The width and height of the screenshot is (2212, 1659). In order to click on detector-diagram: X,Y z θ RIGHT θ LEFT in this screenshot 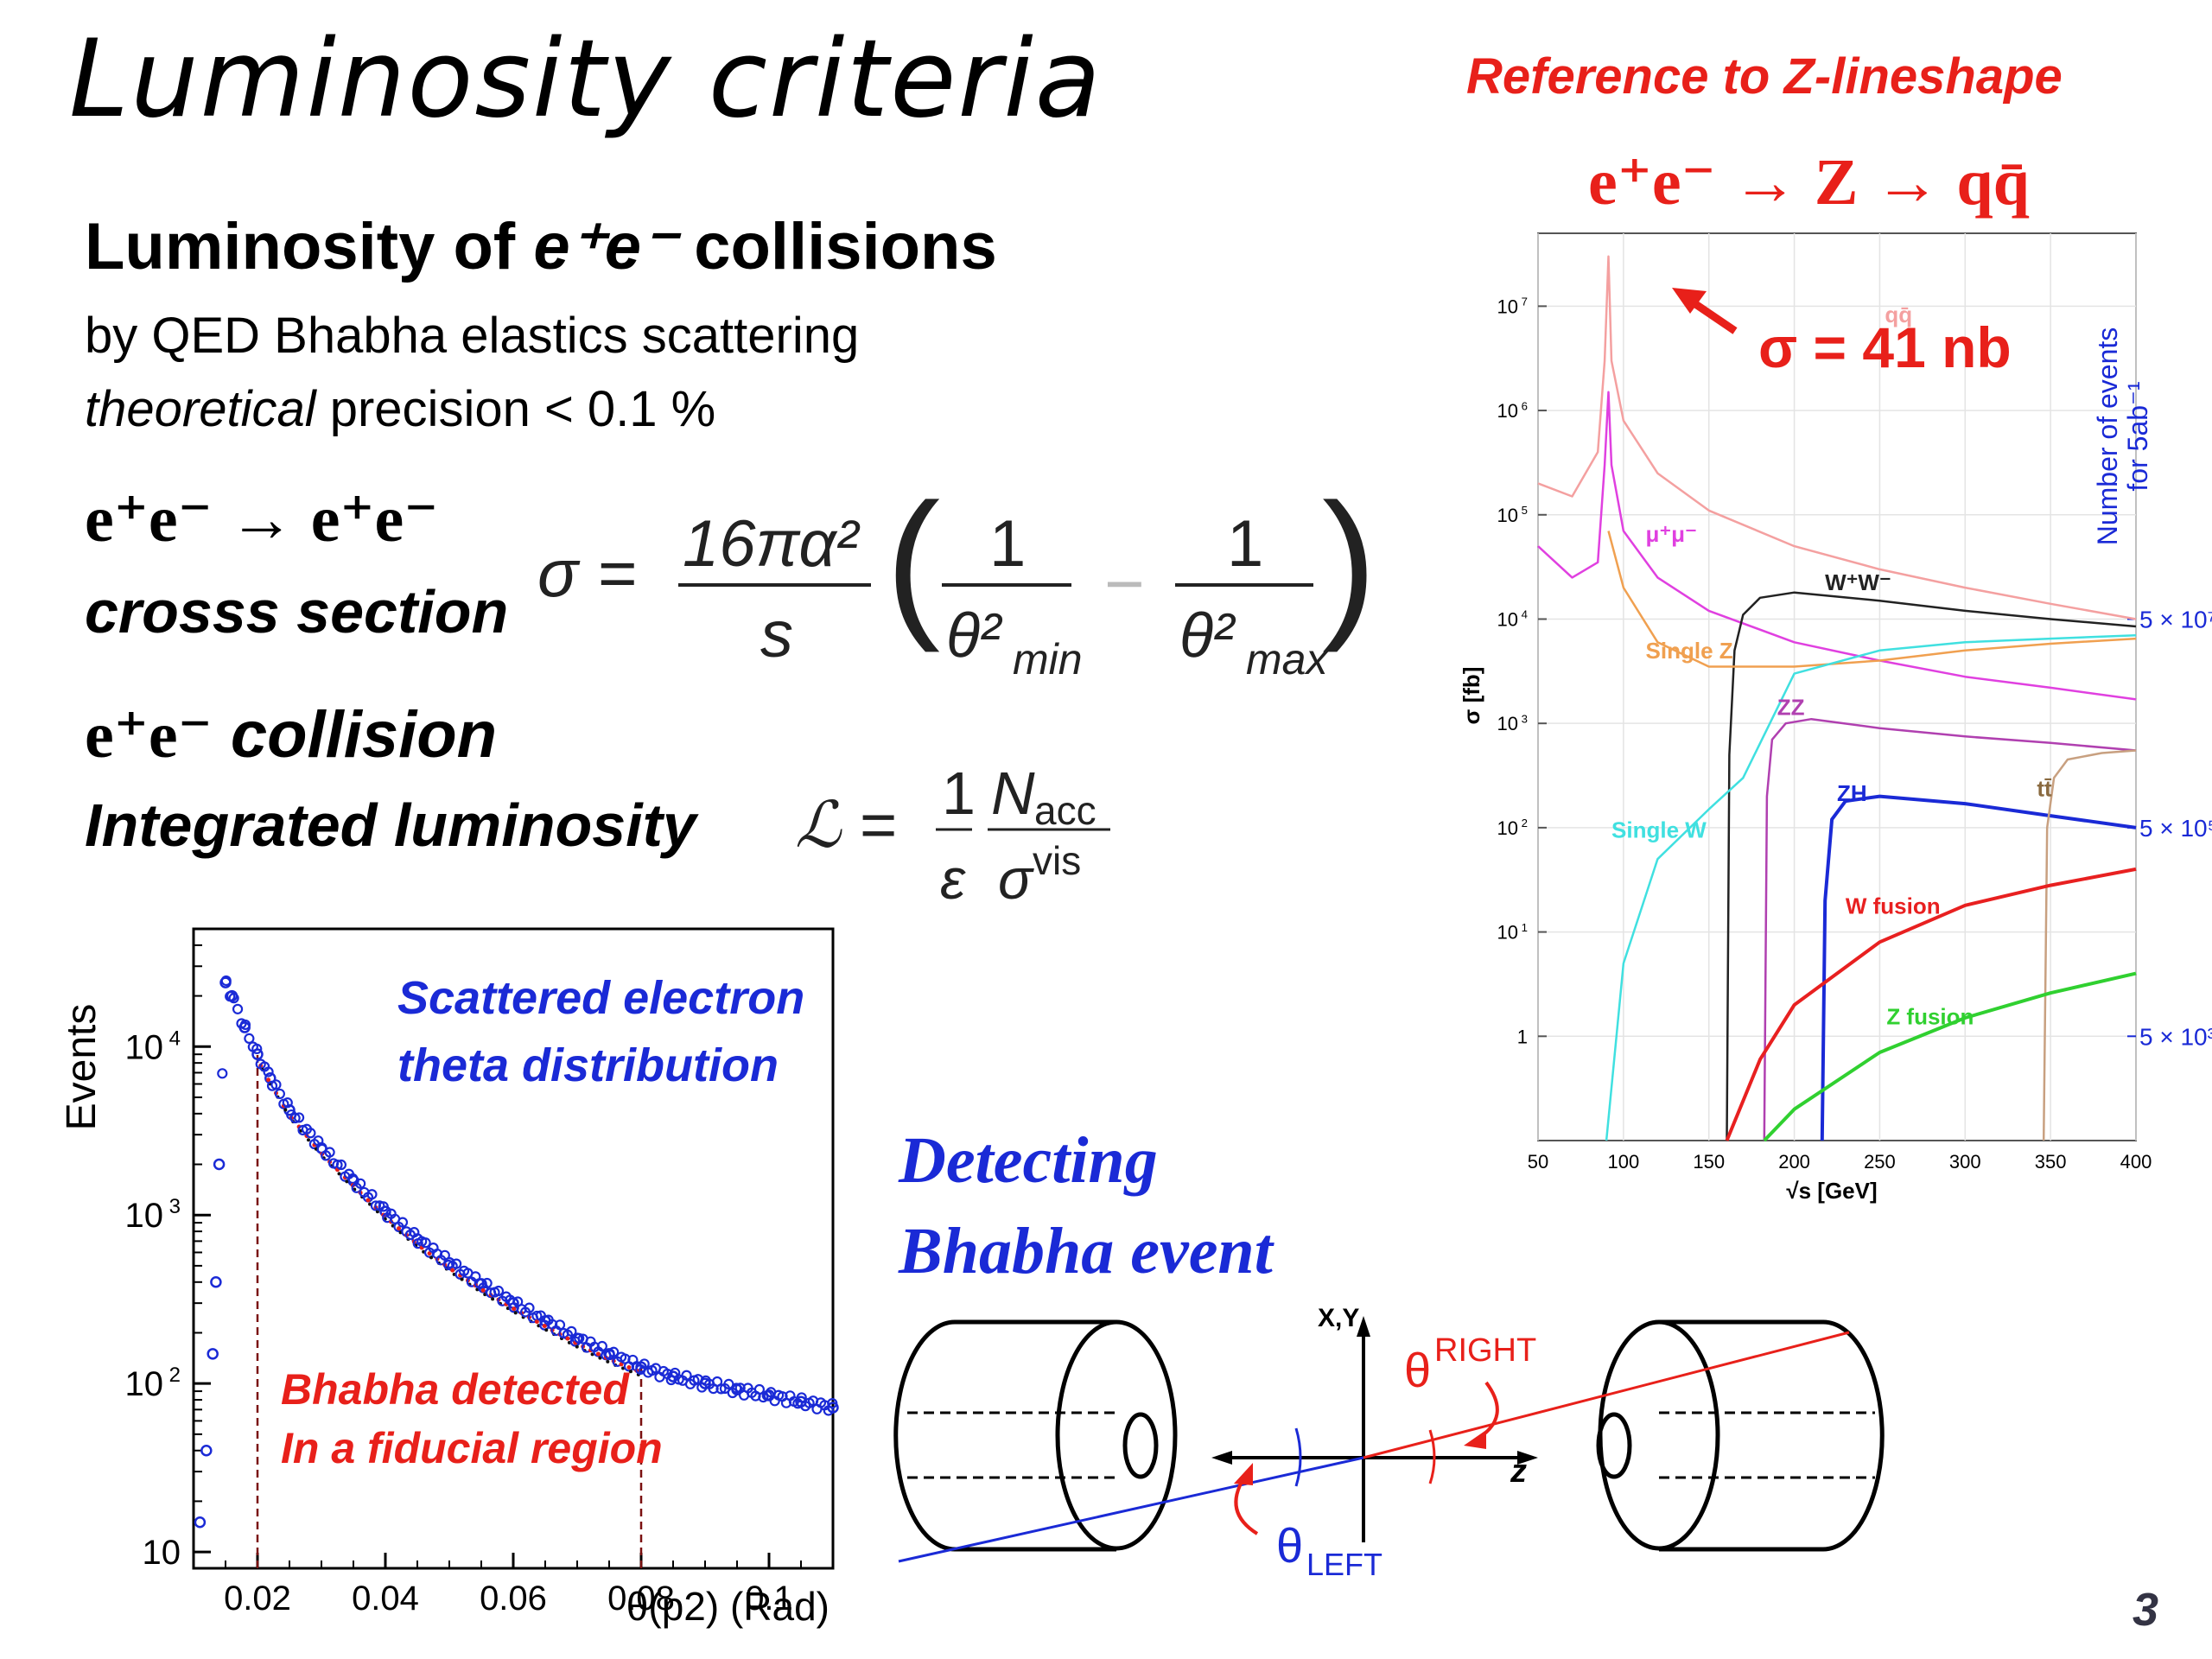, I will do `click(1389, 1443)`.